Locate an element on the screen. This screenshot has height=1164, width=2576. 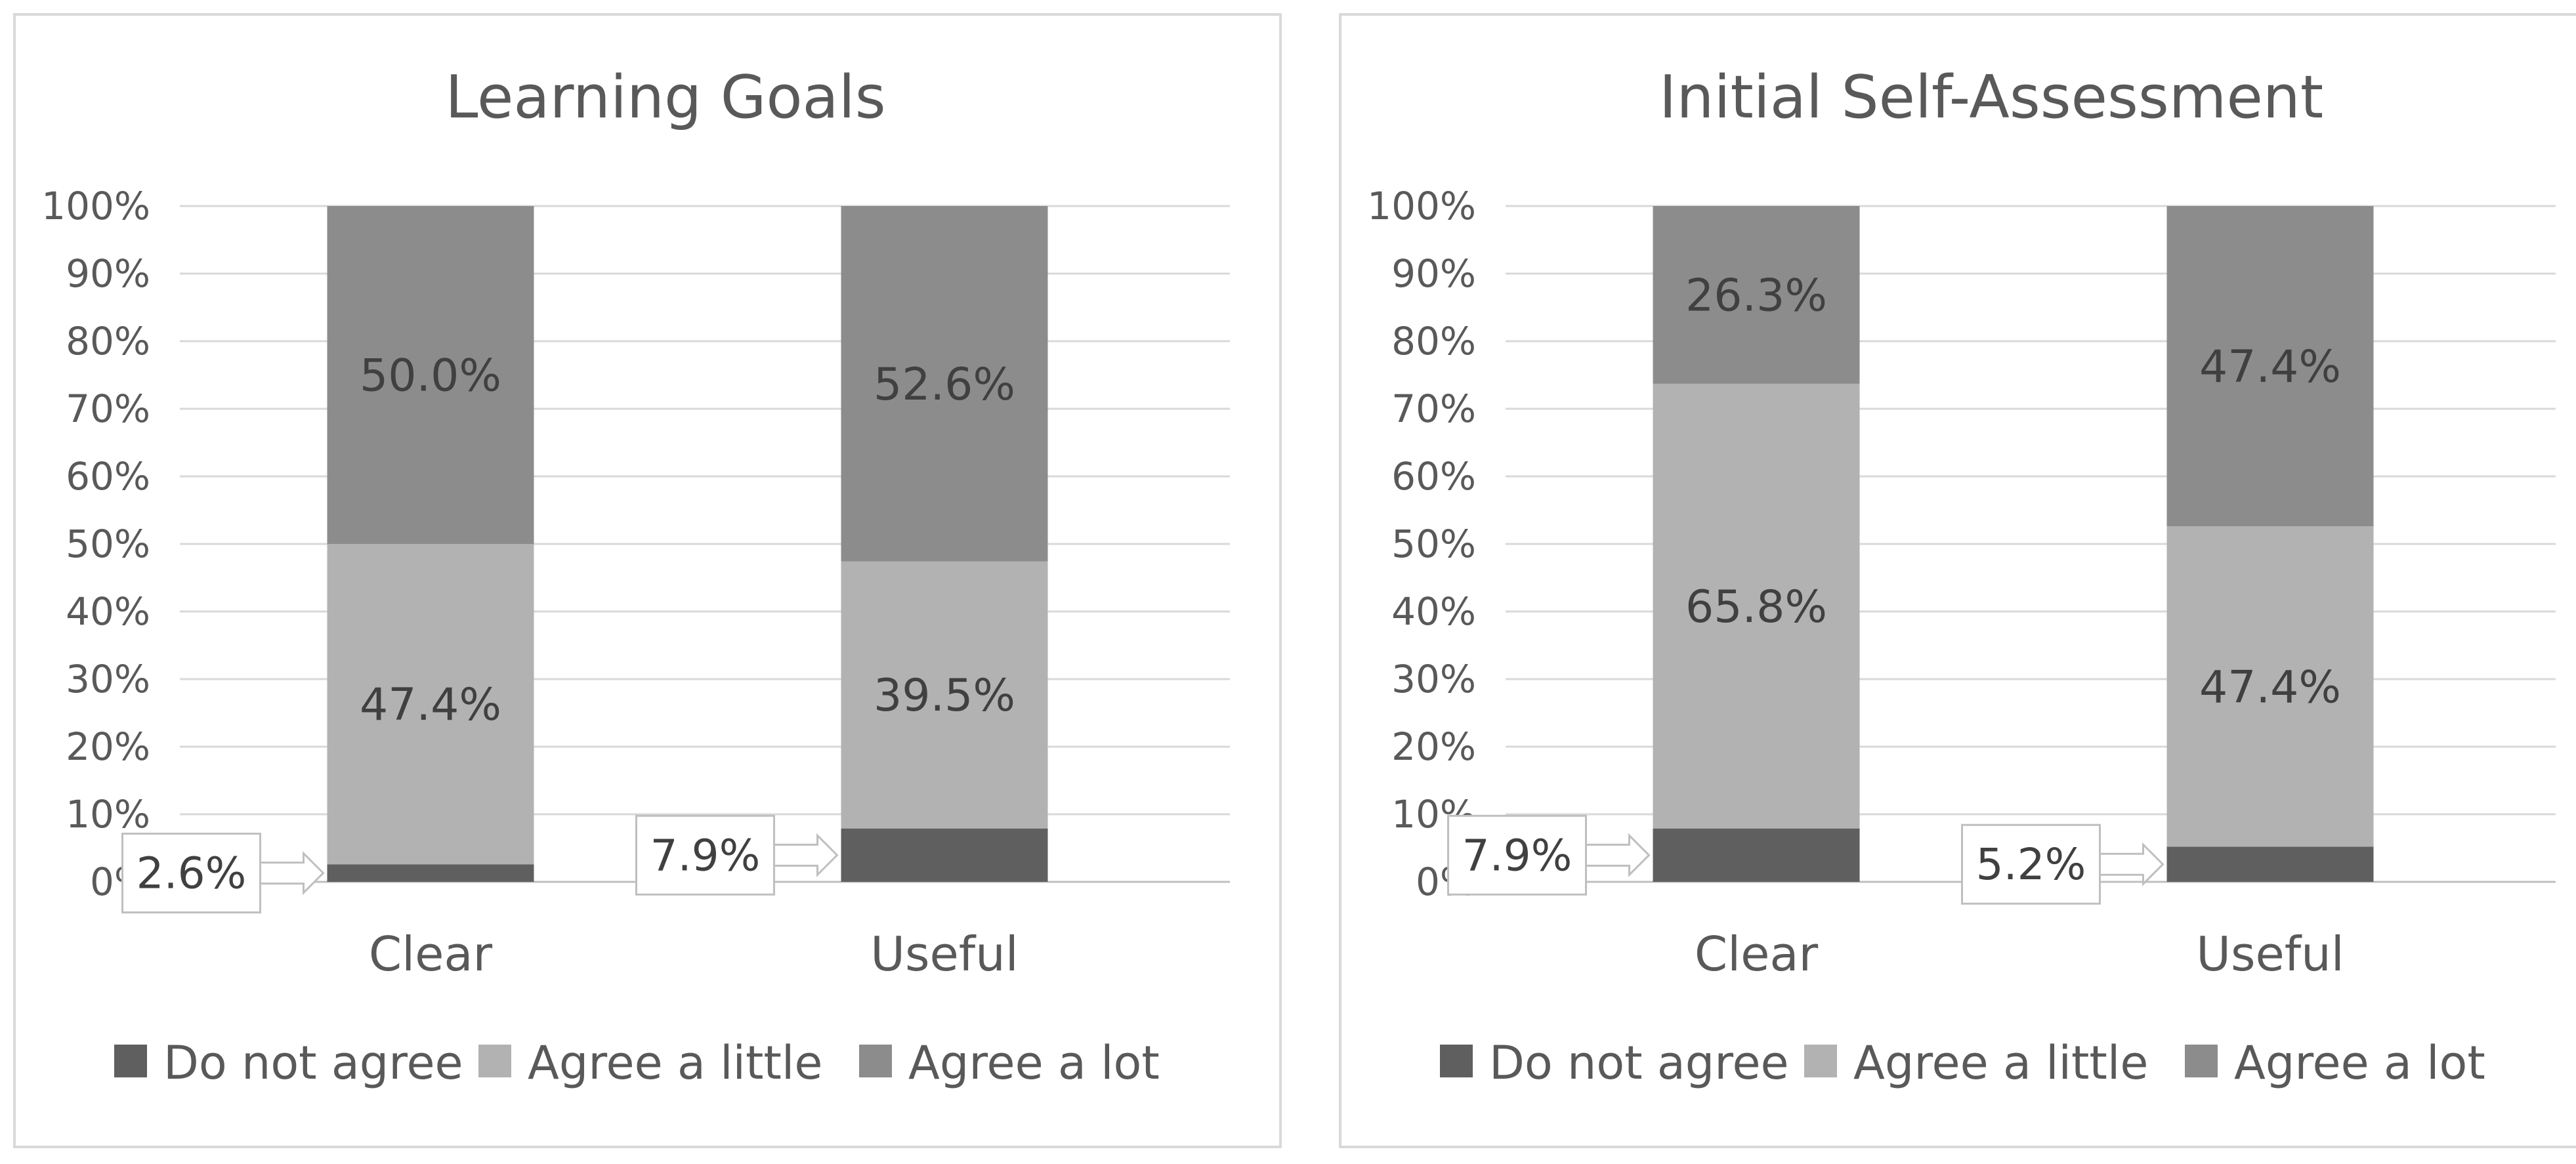
data-label: 5.2% is located at coordinates (2031, 864).